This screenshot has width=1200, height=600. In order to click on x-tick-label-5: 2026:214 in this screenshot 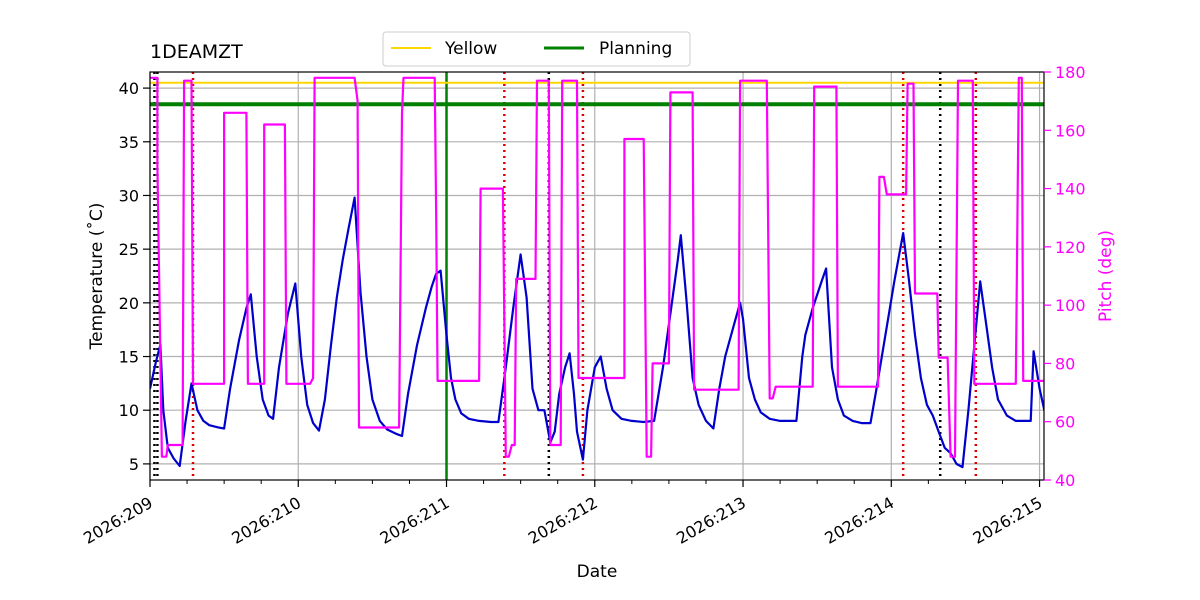, I will do `click(859, 520)`.